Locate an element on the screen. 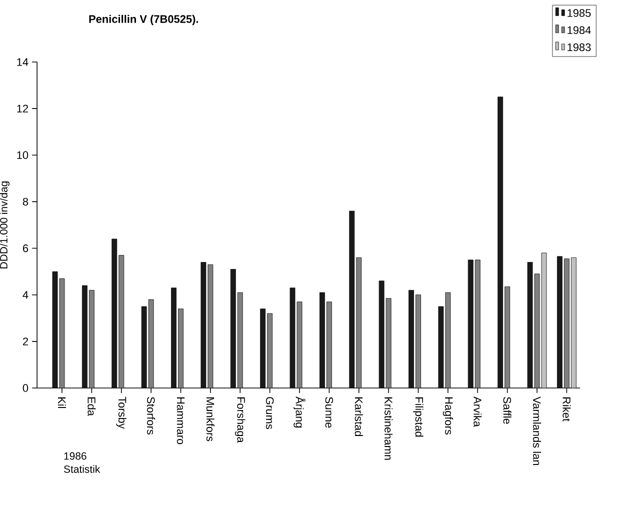 This screenshot has width=621, height=514. x-tick-label: Saffle is located at coordinates (507, 410).